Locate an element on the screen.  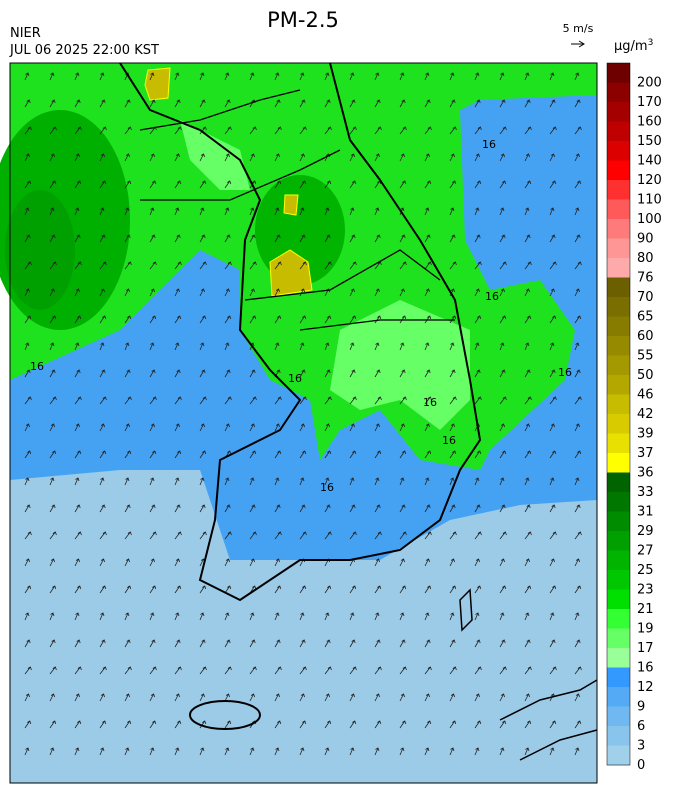
contour-label: 16 is located at coordinates (492, 296).